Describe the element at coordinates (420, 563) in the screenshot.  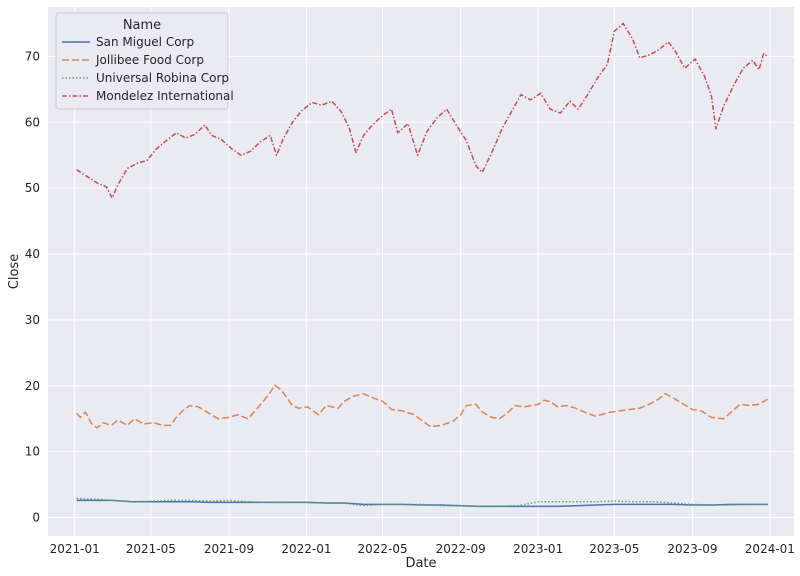
I see `x-axis-label: Date` at that location.